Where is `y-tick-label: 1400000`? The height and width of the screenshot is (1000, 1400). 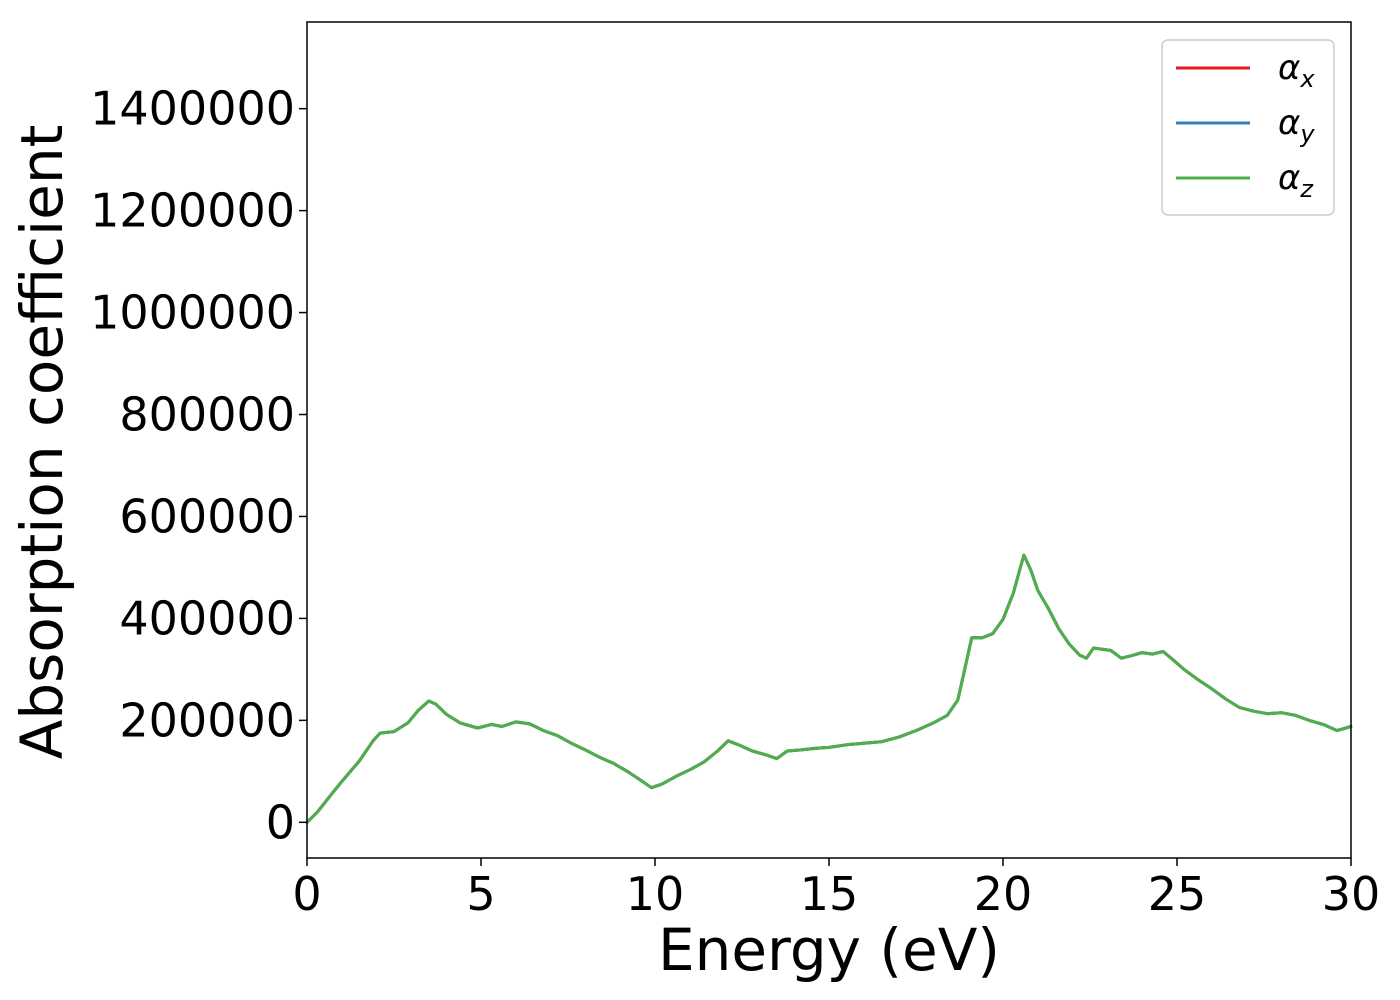
y-tick-label: 1400000 is located at coordinates (192, 109).